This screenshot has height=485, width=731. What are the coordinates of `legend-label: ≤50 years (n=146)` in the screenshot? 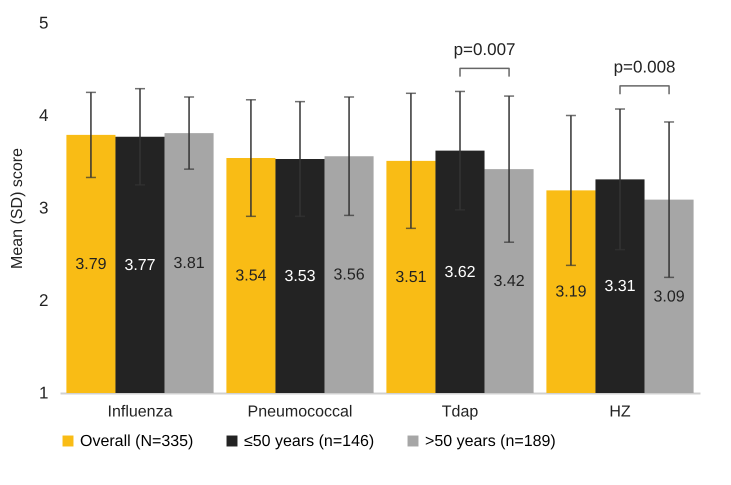 It's located at (309, 441).